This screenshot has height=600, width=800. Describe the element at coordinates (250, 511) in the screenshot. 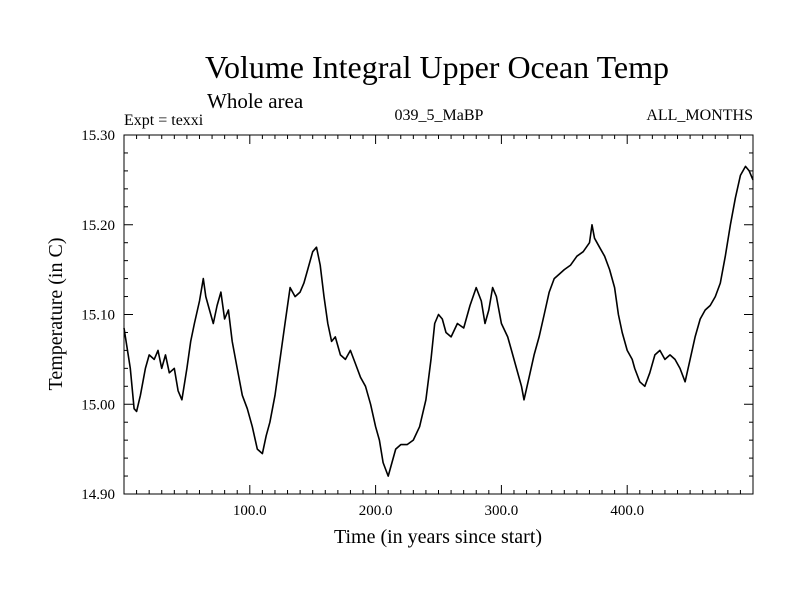

I see `x-tick-label: 100.0` at that location.